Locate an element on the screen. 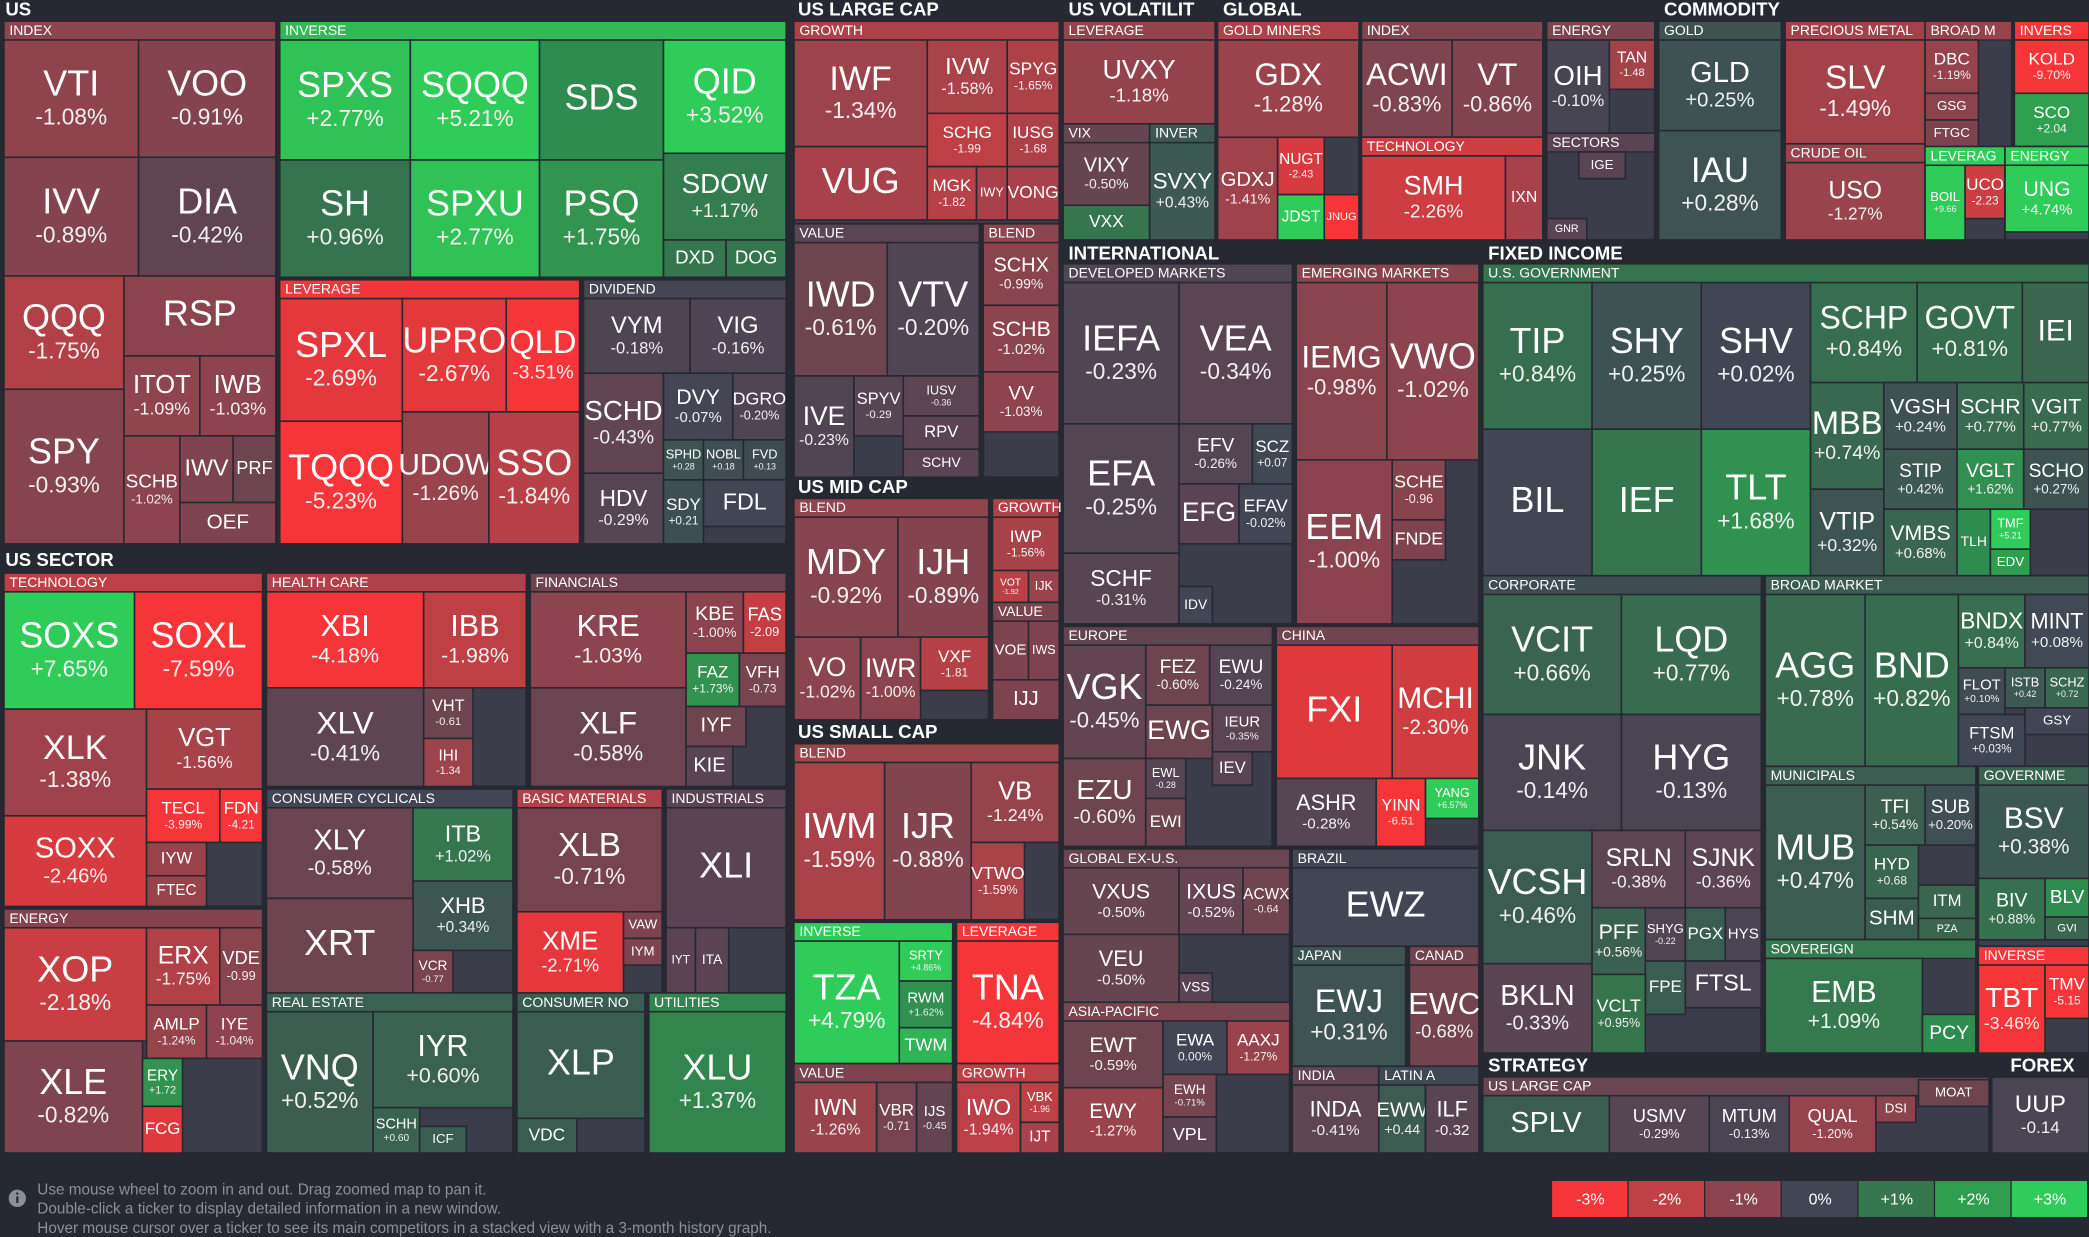 This screenshot has width=2089, height=1237. etf-tile: RWM+1.62% is located at coordinates (926, 1004).